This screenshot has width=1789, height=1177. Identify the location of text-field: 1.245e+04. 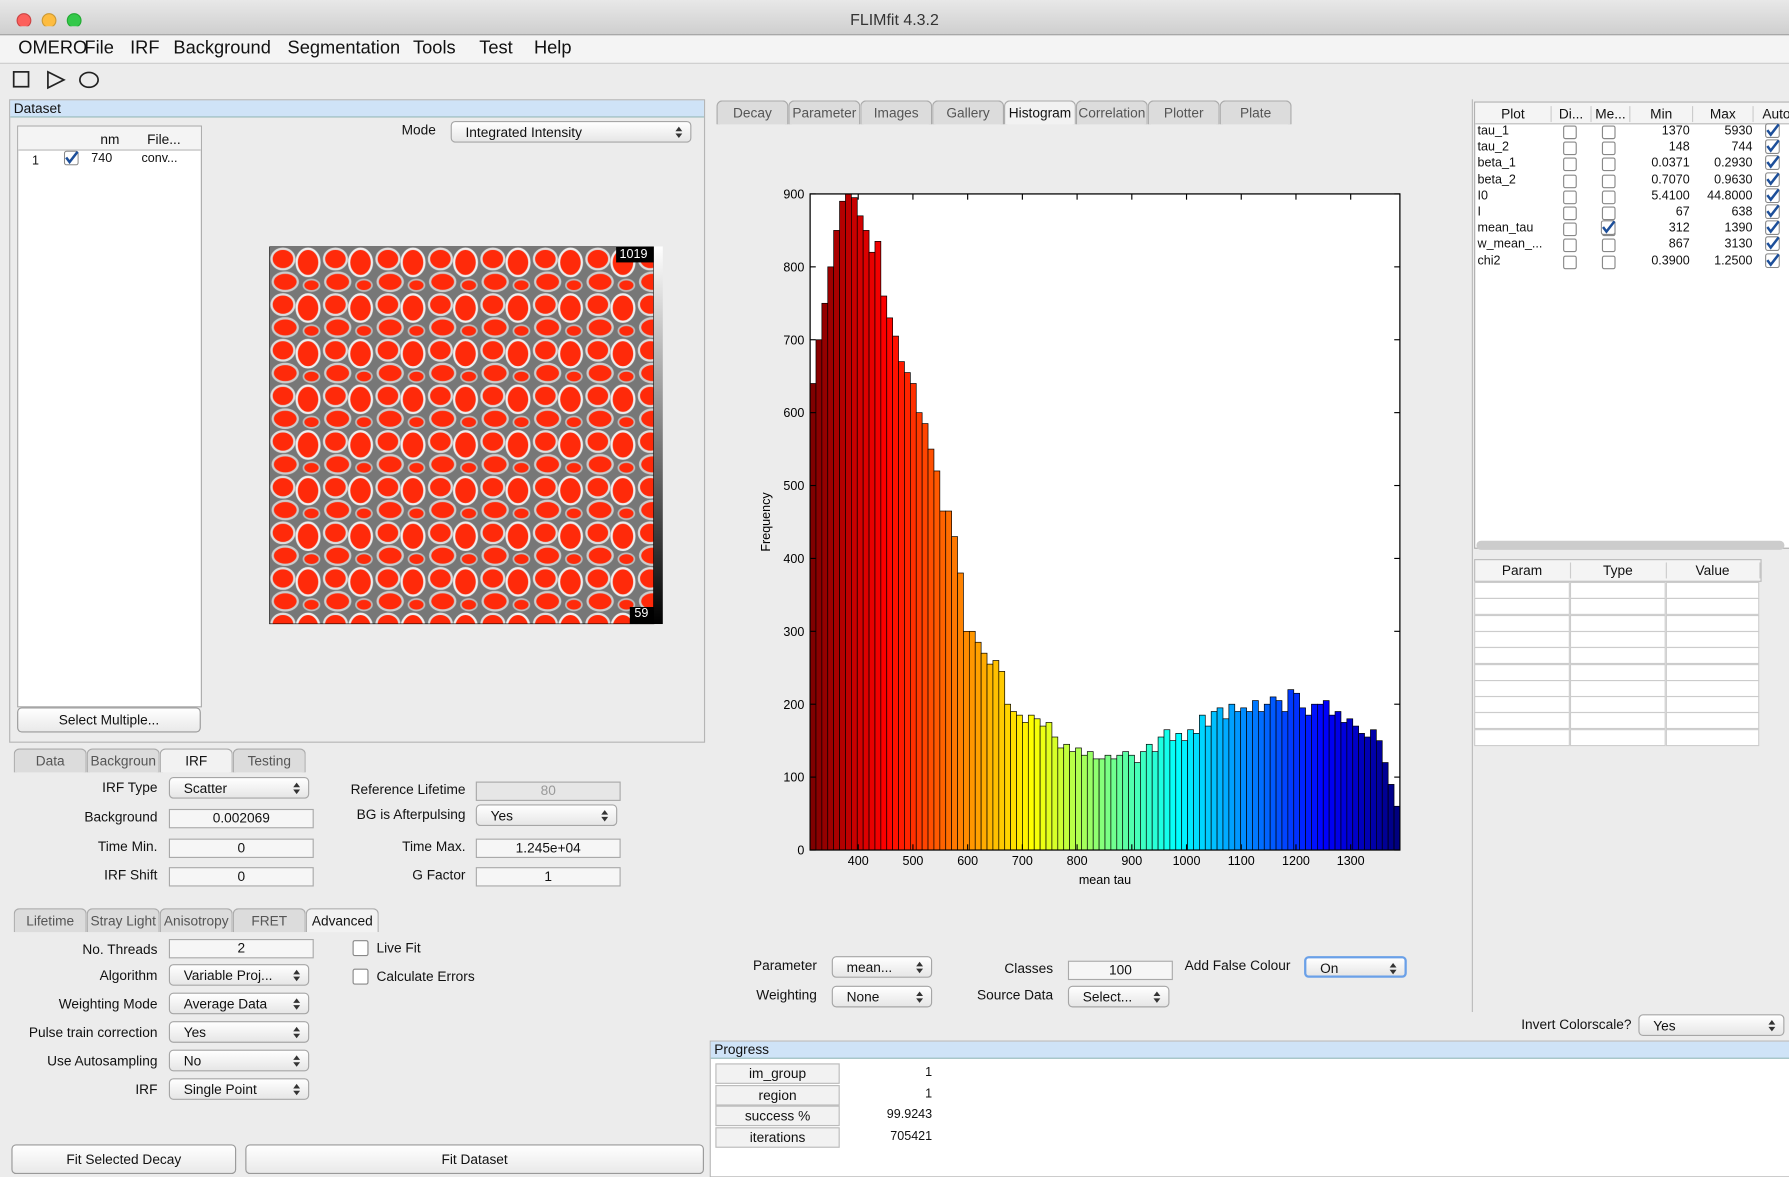
(548, 848).